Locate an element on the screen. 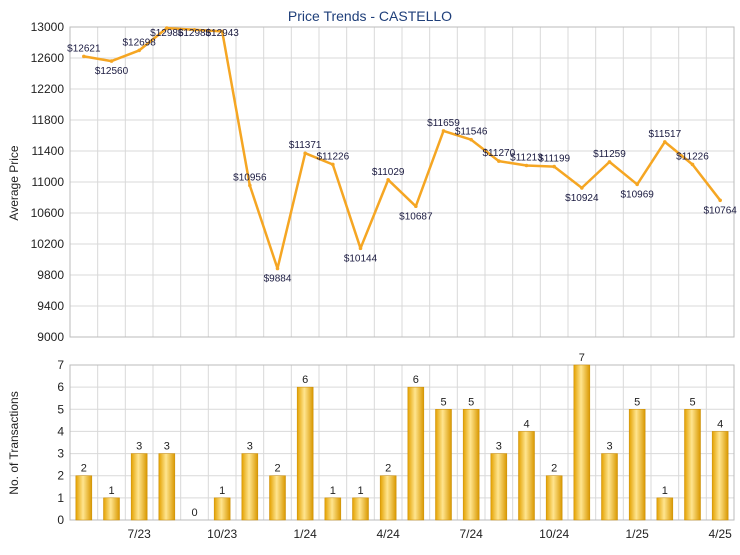 Image resolution: width=740 pixels, height=555 pixels. y-tick-label: 9000 is located at coordinates (50, 337).